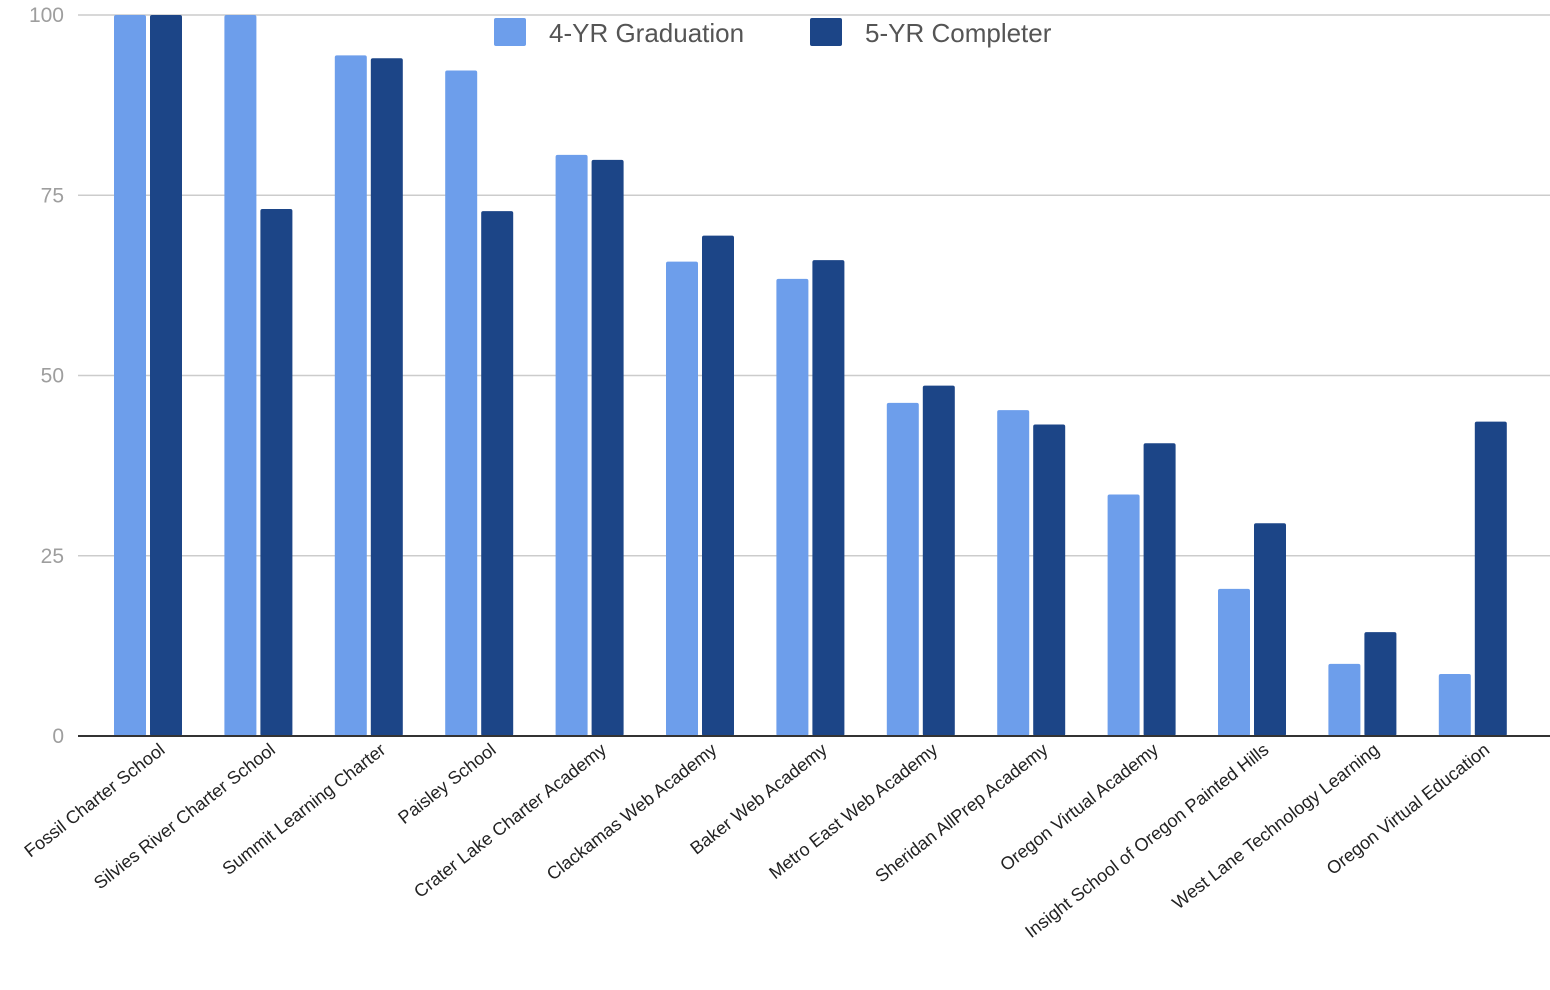 This screenshot has width=1550, height=990. What do you see at coordinates (958, 33) in the screenshot?
I see `legend-label: 5-YR Completer` at bounding box center [958, 33].